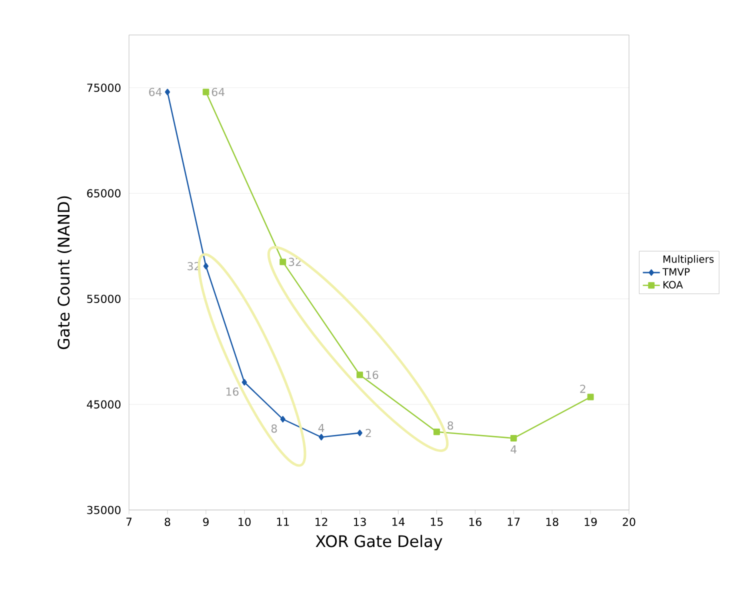 The image size is (751, 590). I want to click on x-tick-label: 8, so click(167, 522).